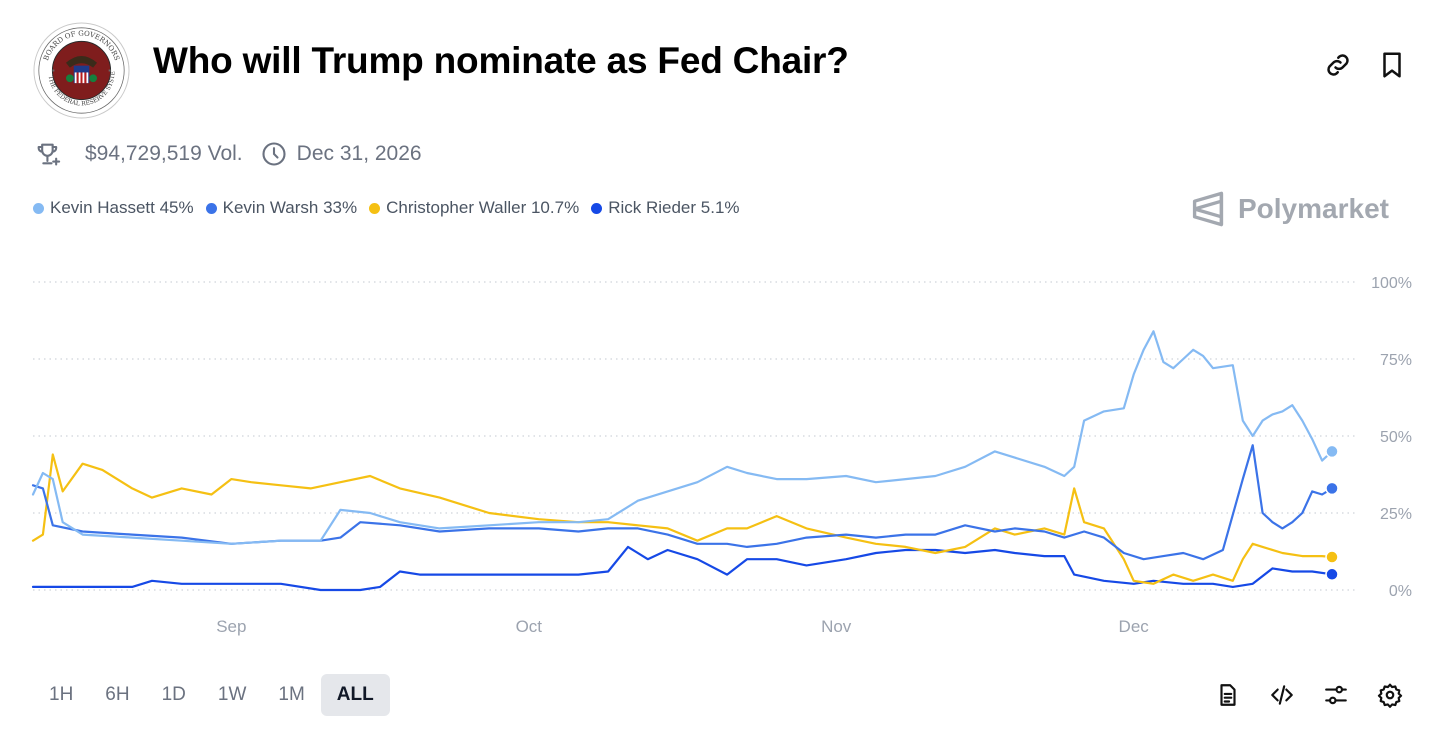 Image resolution: width=1432 pixels, height=735 pixels. What do you see at coordinates (117, 694) in the screenshot?
I see `range-6h-button: 6H` at bounding box center [117, 694].